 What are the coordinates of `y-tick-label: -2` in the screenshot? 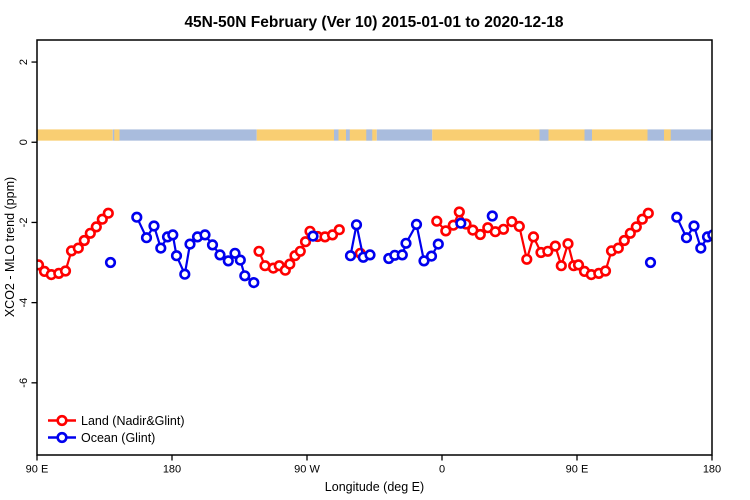 It's located at (24, 223).